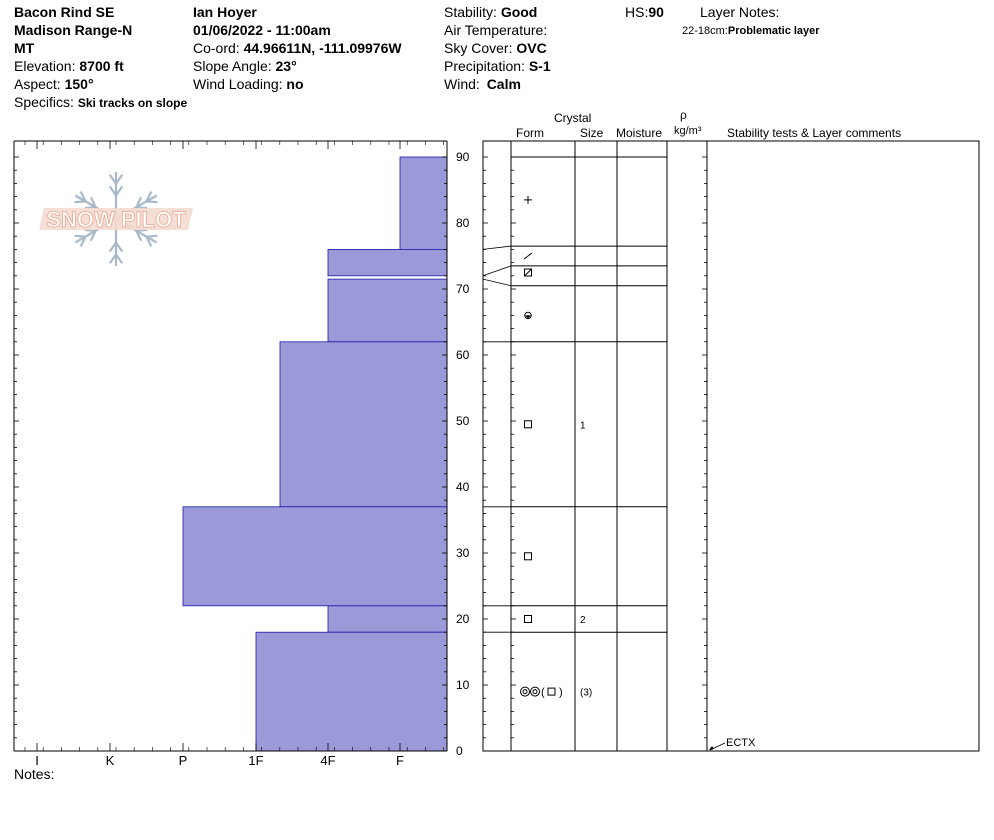  I want to click on cup-fill, so click(528, 317).